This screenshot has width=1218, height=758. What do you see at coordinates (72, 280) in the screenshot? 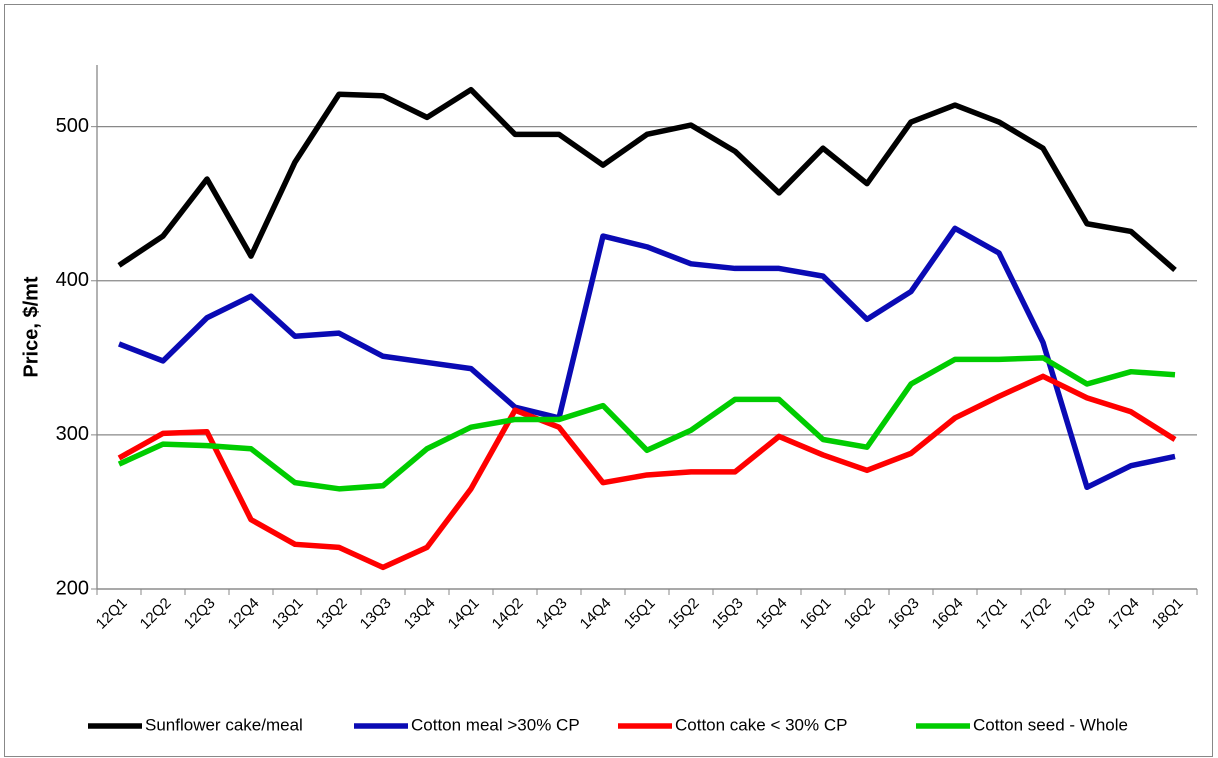
I see `y-tick-label: 400` at bounding box center [72, 280].